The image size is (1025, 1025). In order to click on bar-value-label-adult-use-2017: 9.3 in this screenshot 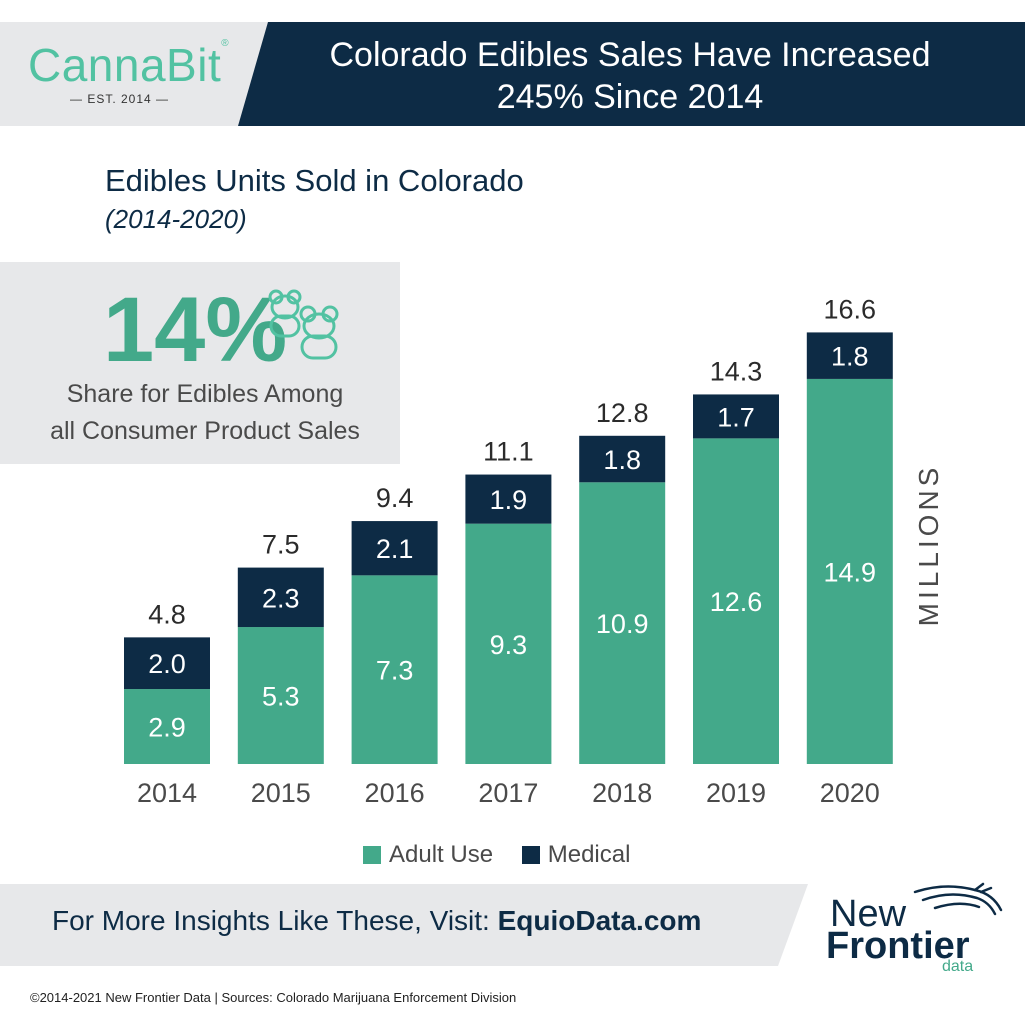, I will do `click(509, 645)`.